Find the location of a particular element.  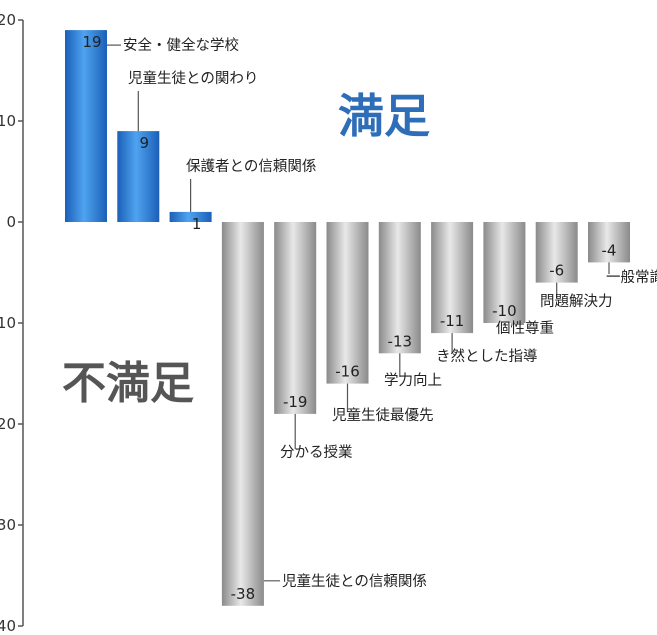

category-label: 個性尊重 is located at coordinates (525, 328).